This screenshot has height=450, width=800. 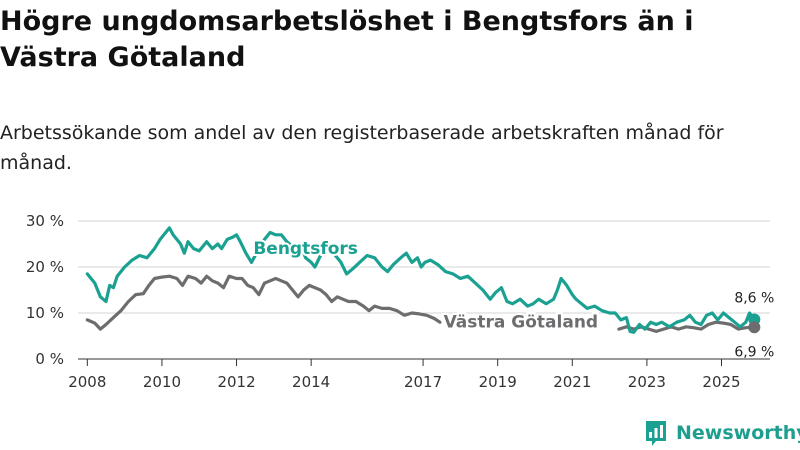 What do you see at coordinates (305, 249) in the screenshot?
I see `series-label-bengtsfors: Bengtsfors` at bounding box center [305, 249].